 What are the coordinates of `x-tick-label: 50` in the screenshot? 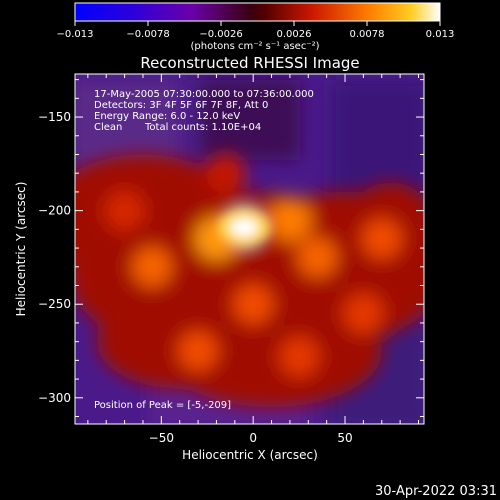 It's located at (344, 438).